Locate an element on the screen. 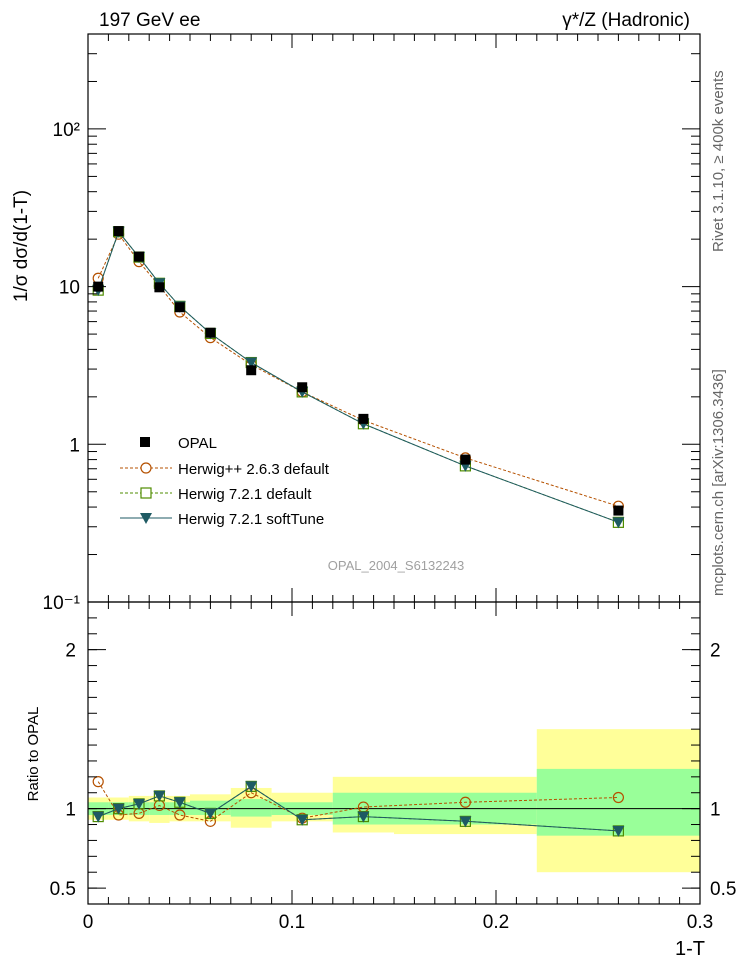 The width and height of the screenshot is (746, 972). legend-entry-herwigpp: Herwig++ 2.6.3 default is located at coordinates (225, 469).